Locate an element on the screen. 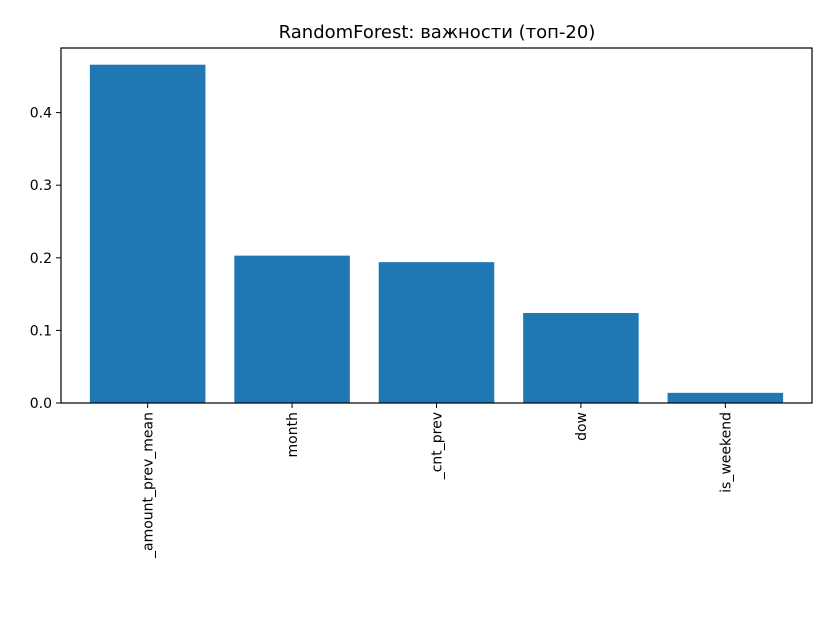 This screenshot has height=624, width=832. y-axis: 0.0 0.1 0.2 0.3 0.4 is located at coordinates (45, 259).